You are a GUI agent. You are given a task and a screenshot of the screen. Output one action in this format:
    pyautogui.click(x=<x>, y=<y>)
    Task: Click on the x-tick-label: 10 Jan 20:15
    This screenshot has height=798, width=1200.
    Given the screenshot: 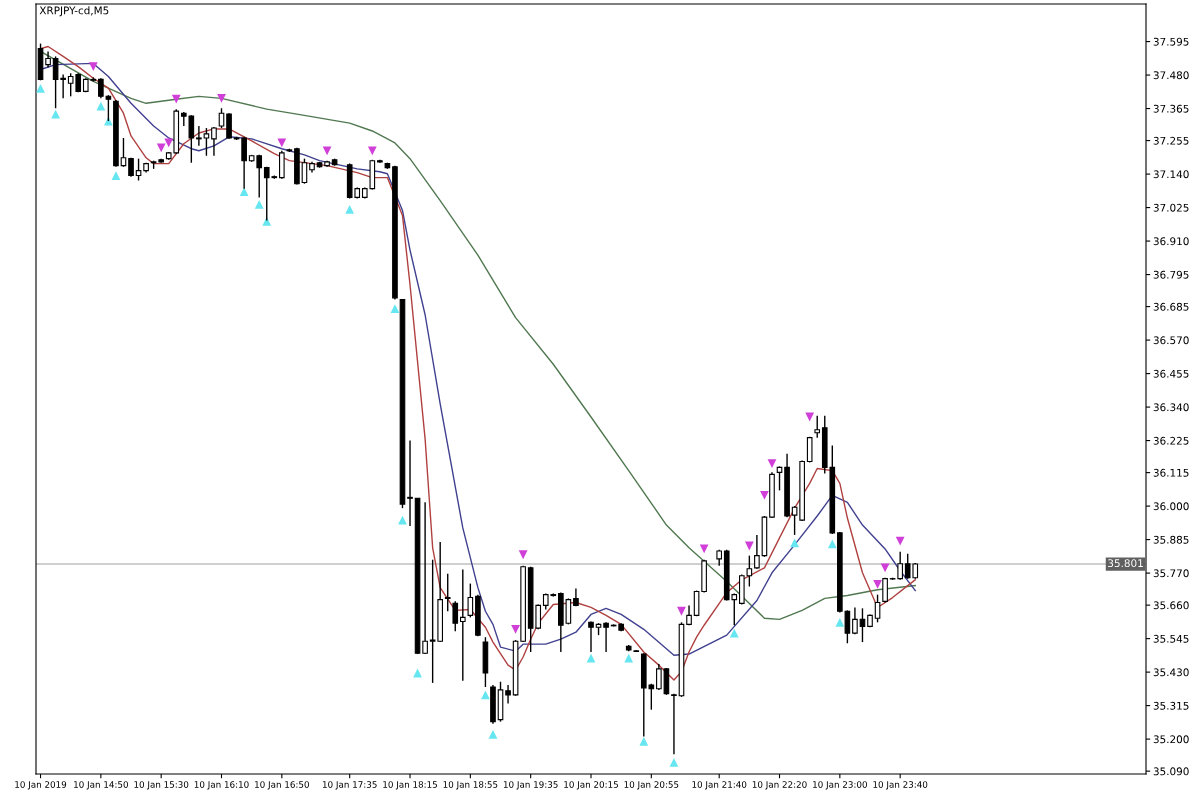 What is the action you would take?
    pyautogui.click(x=591, y=785)
    